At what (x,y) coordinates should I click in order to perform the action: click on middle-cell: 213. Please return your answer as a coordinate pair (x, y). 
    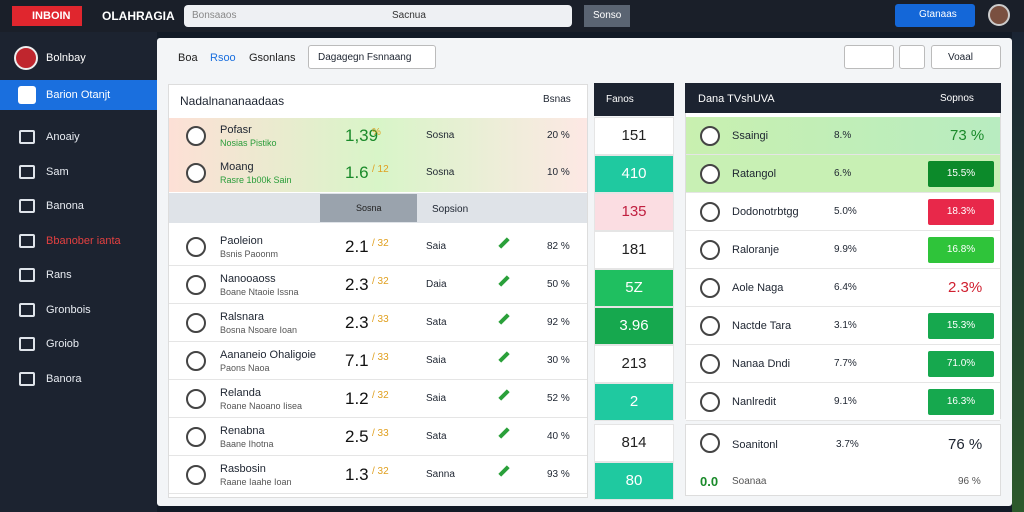
    Looking at the image, I should click on (634, 364).